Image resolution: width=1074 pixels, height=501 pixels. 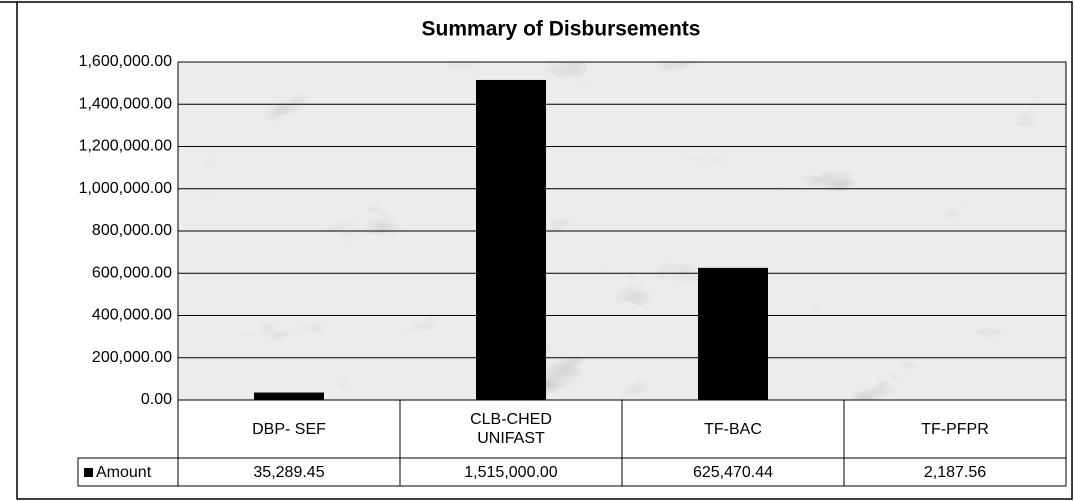 I want to click on y-tick-label: 400,000.00, so click(x=132, y=315).